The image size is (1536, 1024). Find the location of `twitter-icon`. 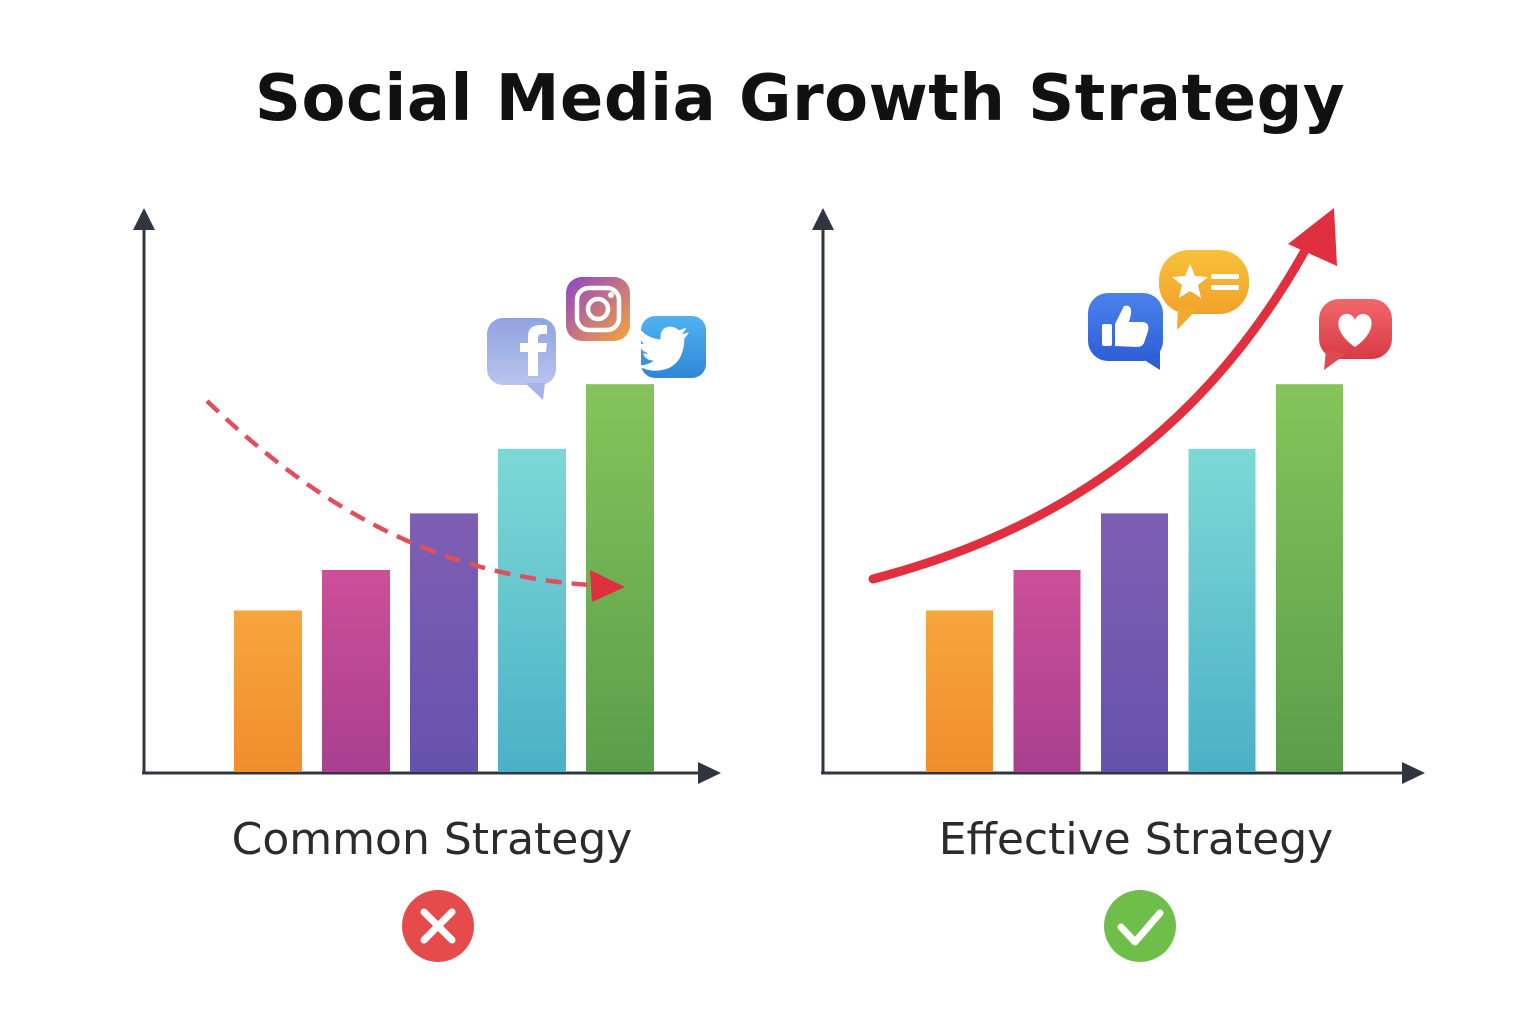

twitter-icon is located at coordinates (671, 347).